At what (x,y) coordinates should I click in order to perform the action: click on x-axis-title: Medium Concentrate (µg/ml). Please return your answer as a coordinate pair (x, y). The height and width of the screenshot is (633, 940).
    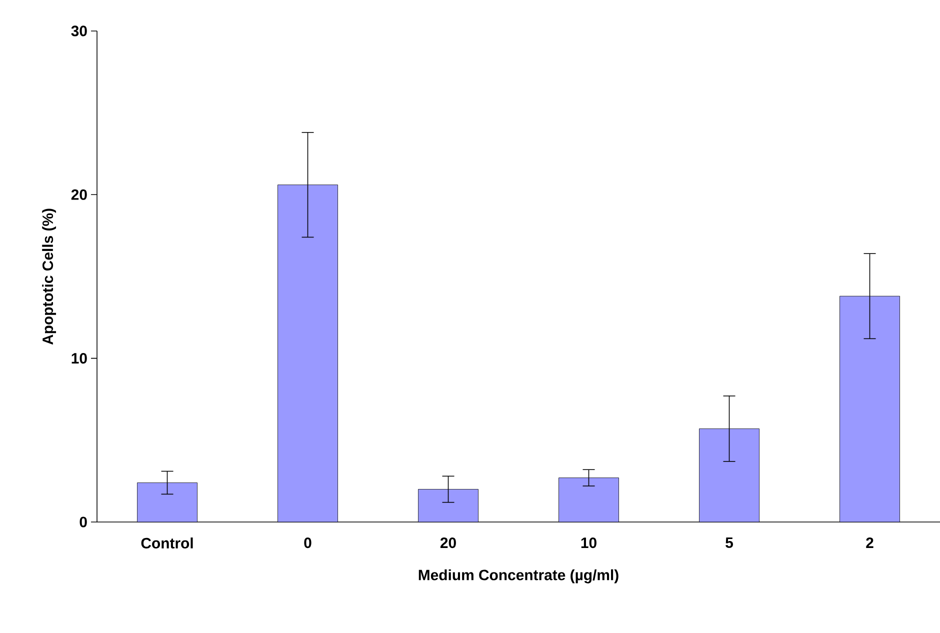
    Looking at the image, I should click on (518, 576).